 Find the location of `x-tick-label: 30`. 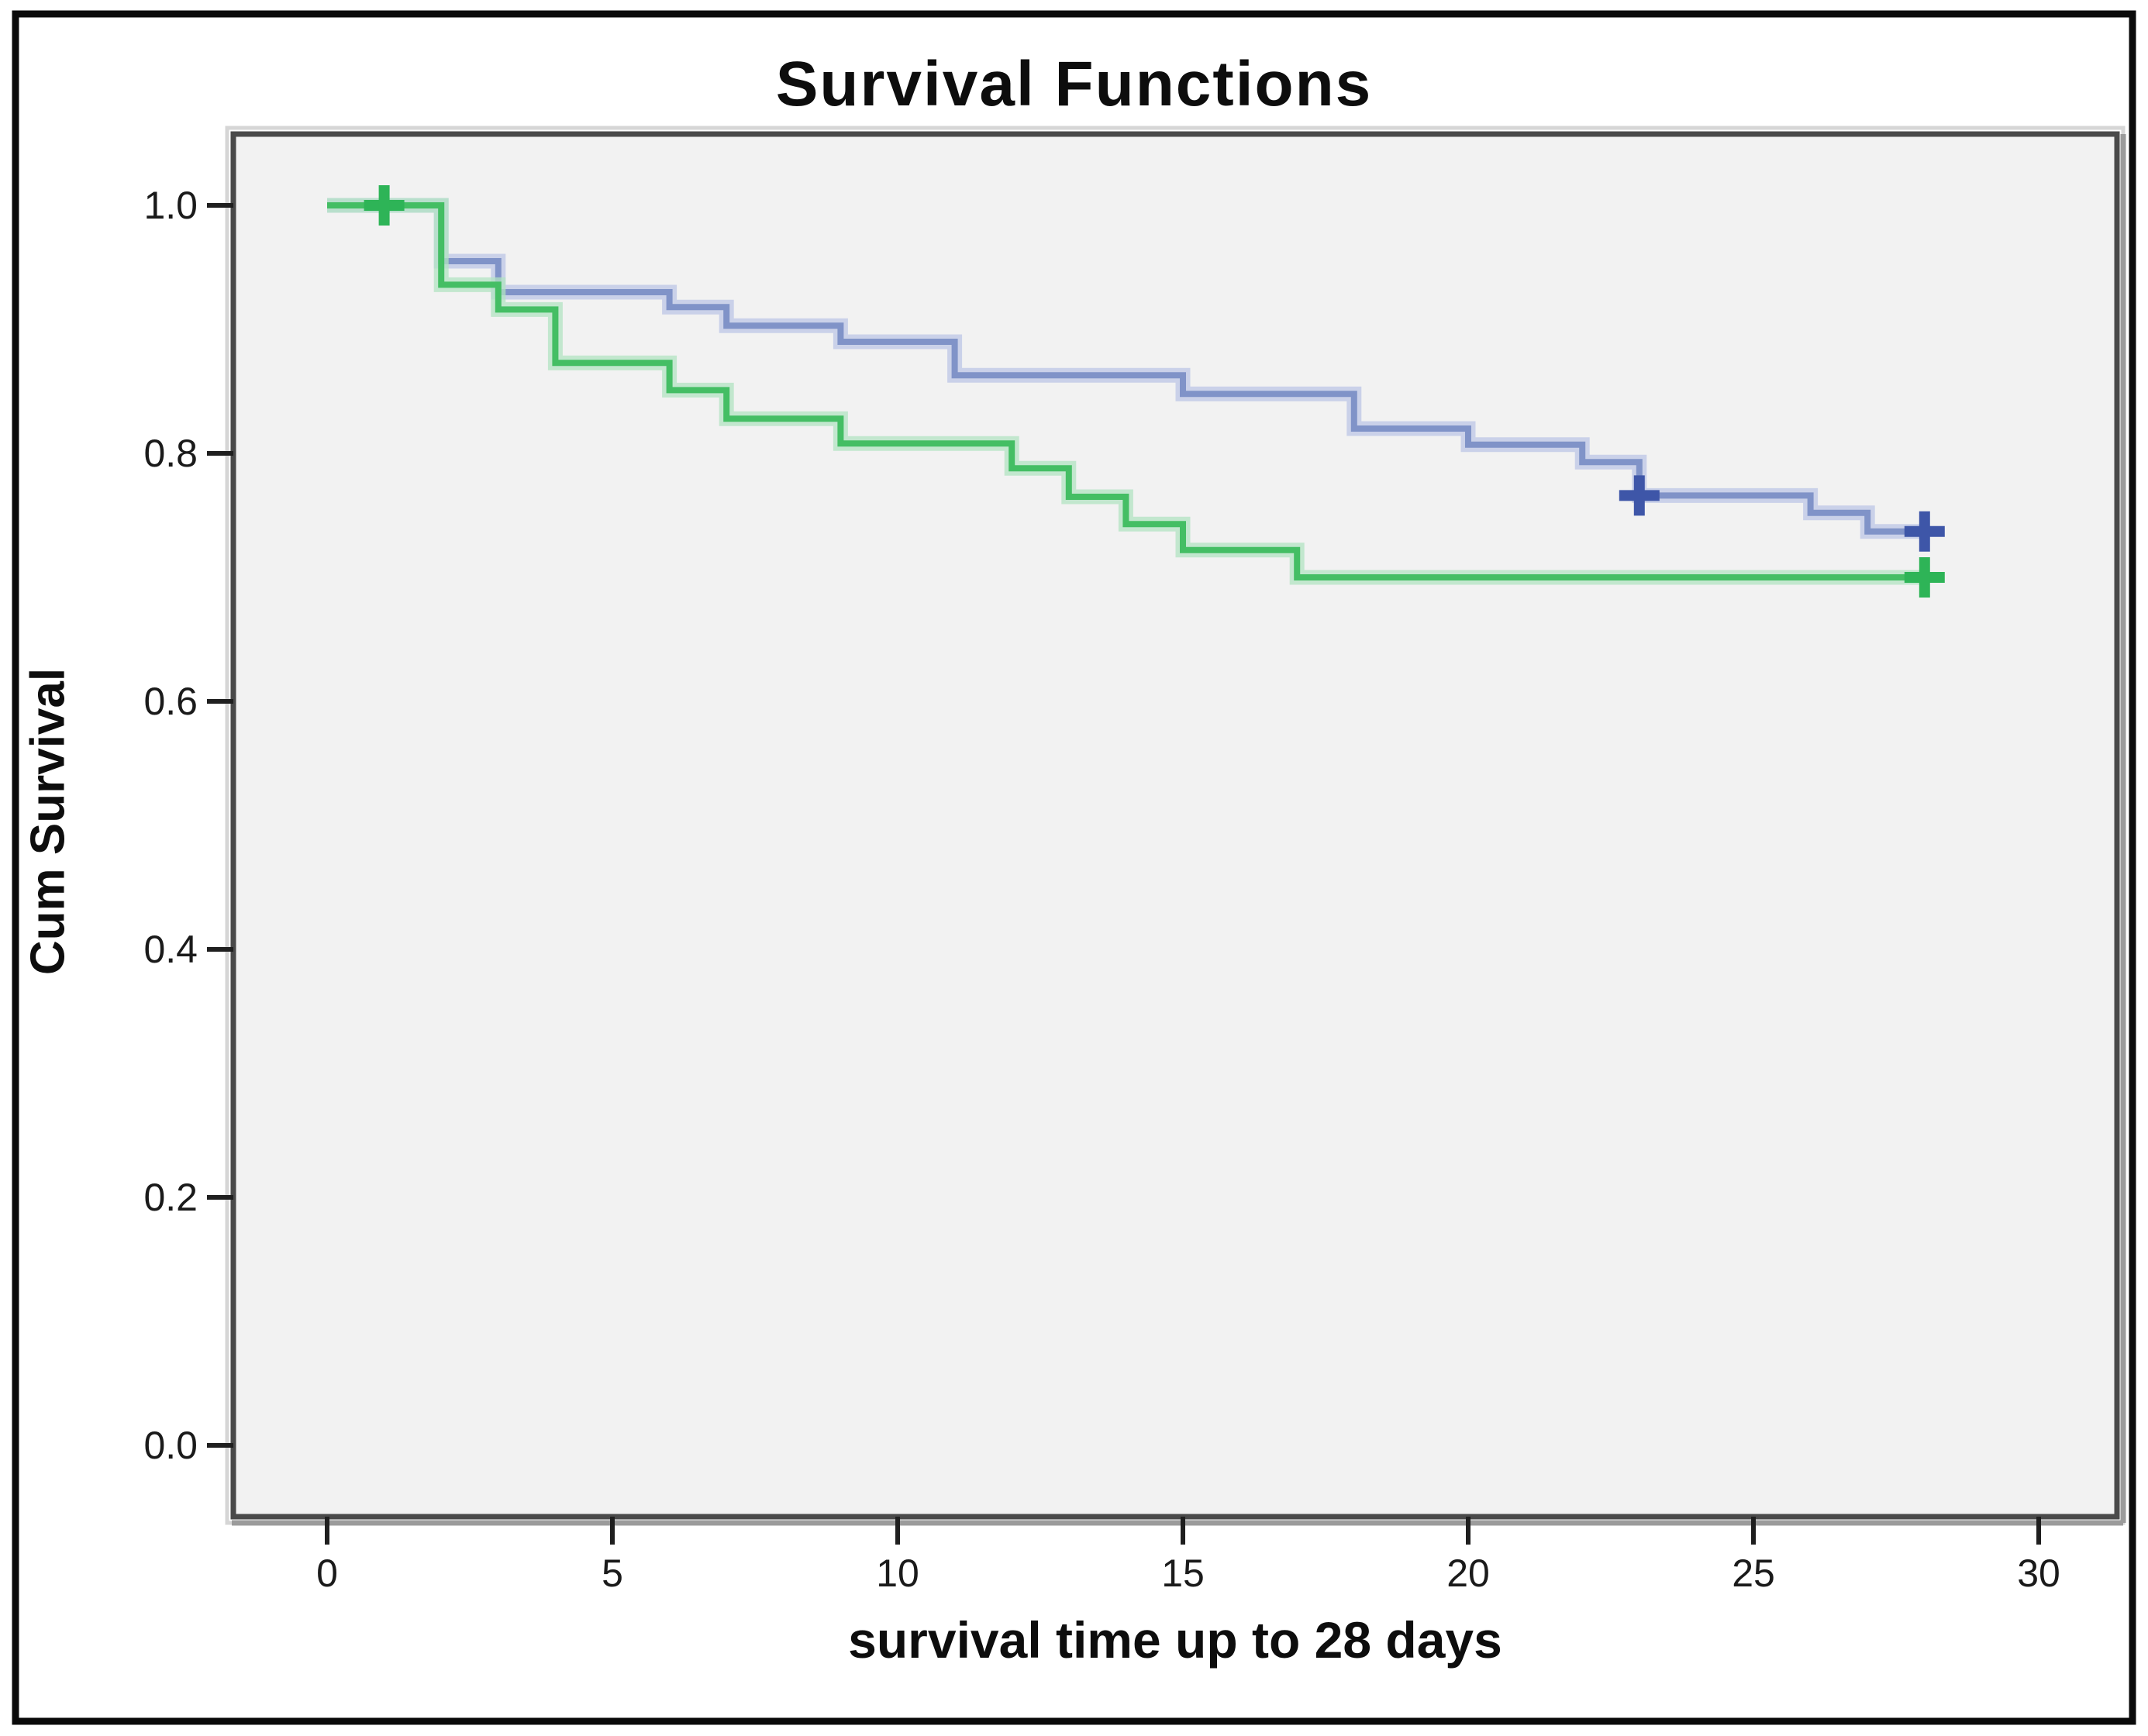

x-tick-label: 30 is located at coordinates (2038, 1573).